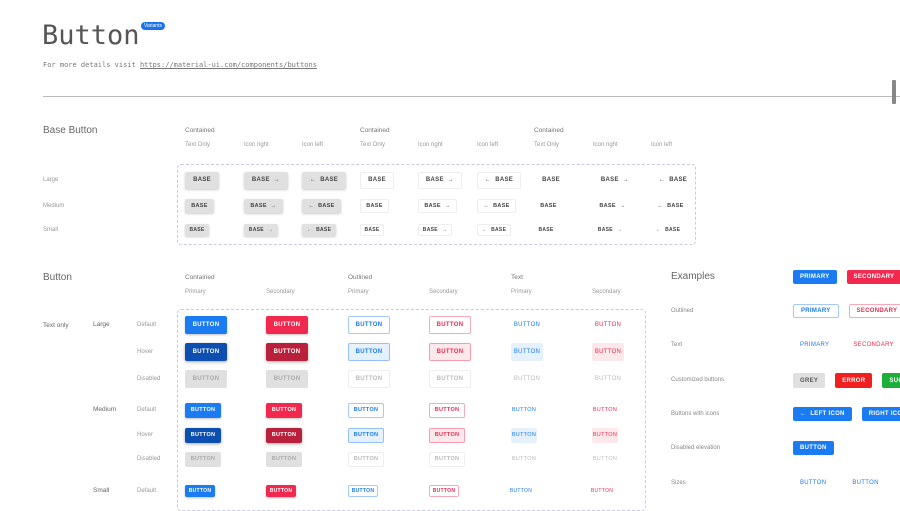 Image resolution: width=900 pixels, height=511 pixels. I want to click on example-row-label: Buttons with icons, so click(695, 414).